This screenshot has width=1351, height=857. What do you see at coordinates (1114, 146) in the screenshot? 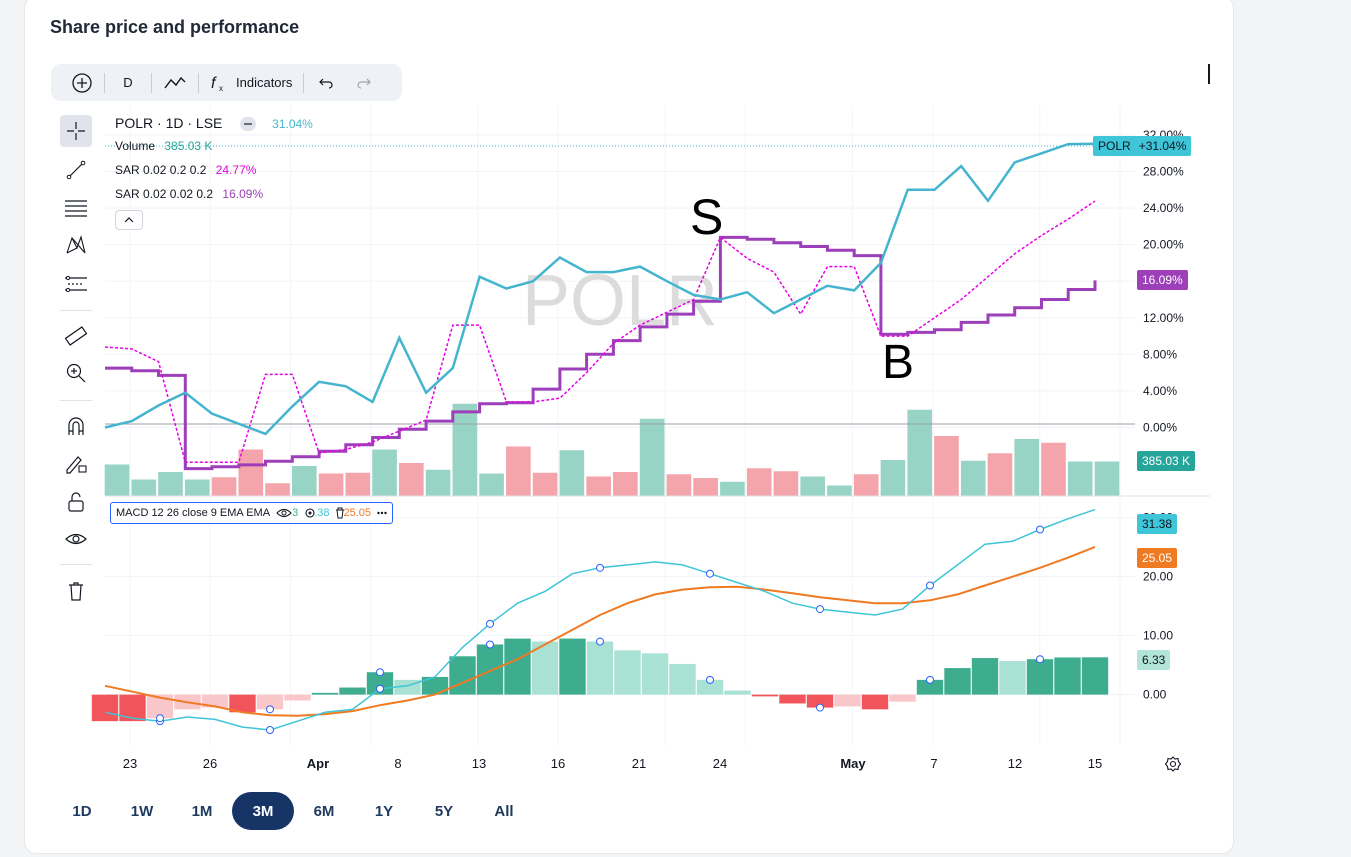
I see `polr-badge-name: POLR` at bounding box center [1114, 146].